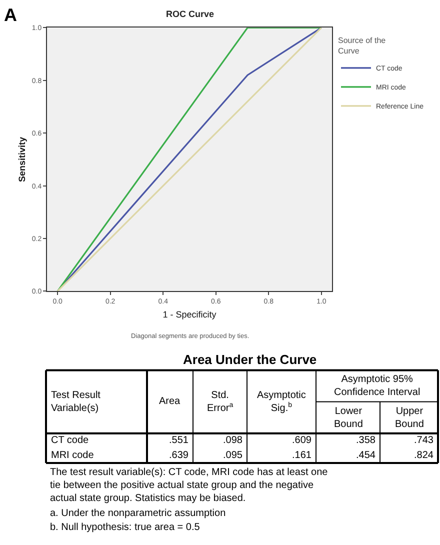 The height and width of the screenshot is (545, 440). I want to click on text: A, so click(10, 15).